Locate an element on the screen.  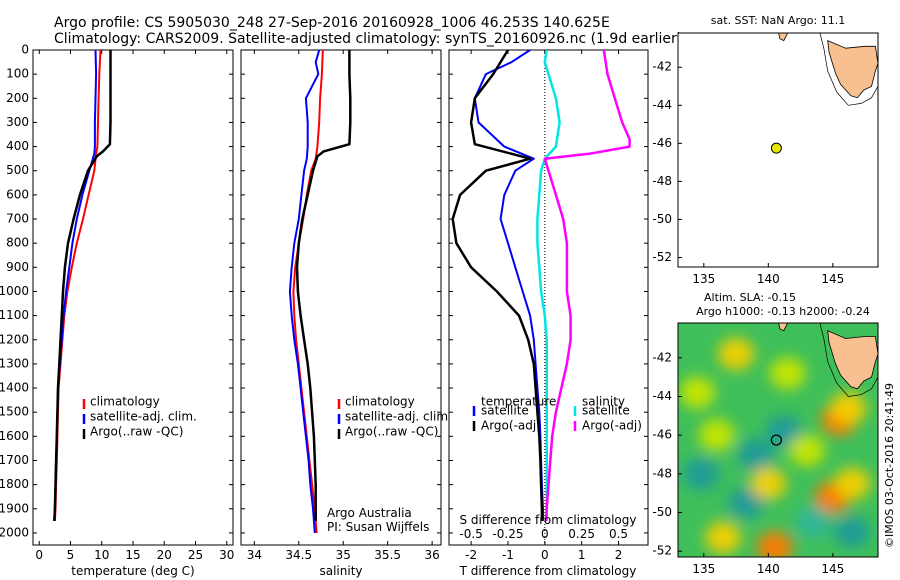
depth-tick-label: 1100 is located at coordinates (14, 315).